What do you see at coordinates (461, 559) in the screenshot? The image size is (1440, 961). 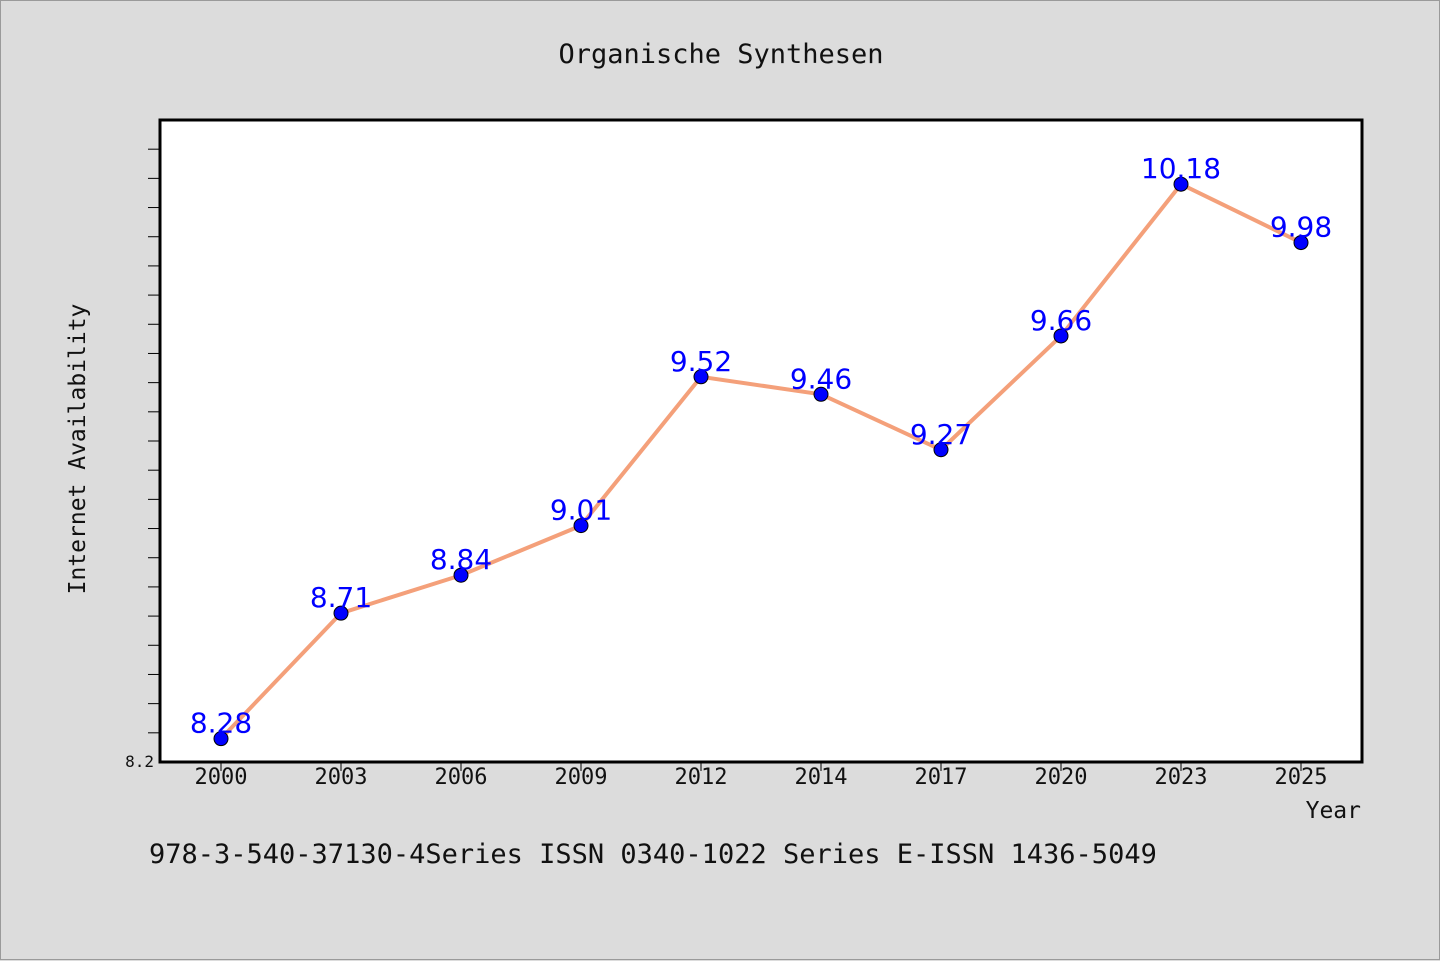 I see `data-label-2006: 8.84` at bounding box center [461, 559].